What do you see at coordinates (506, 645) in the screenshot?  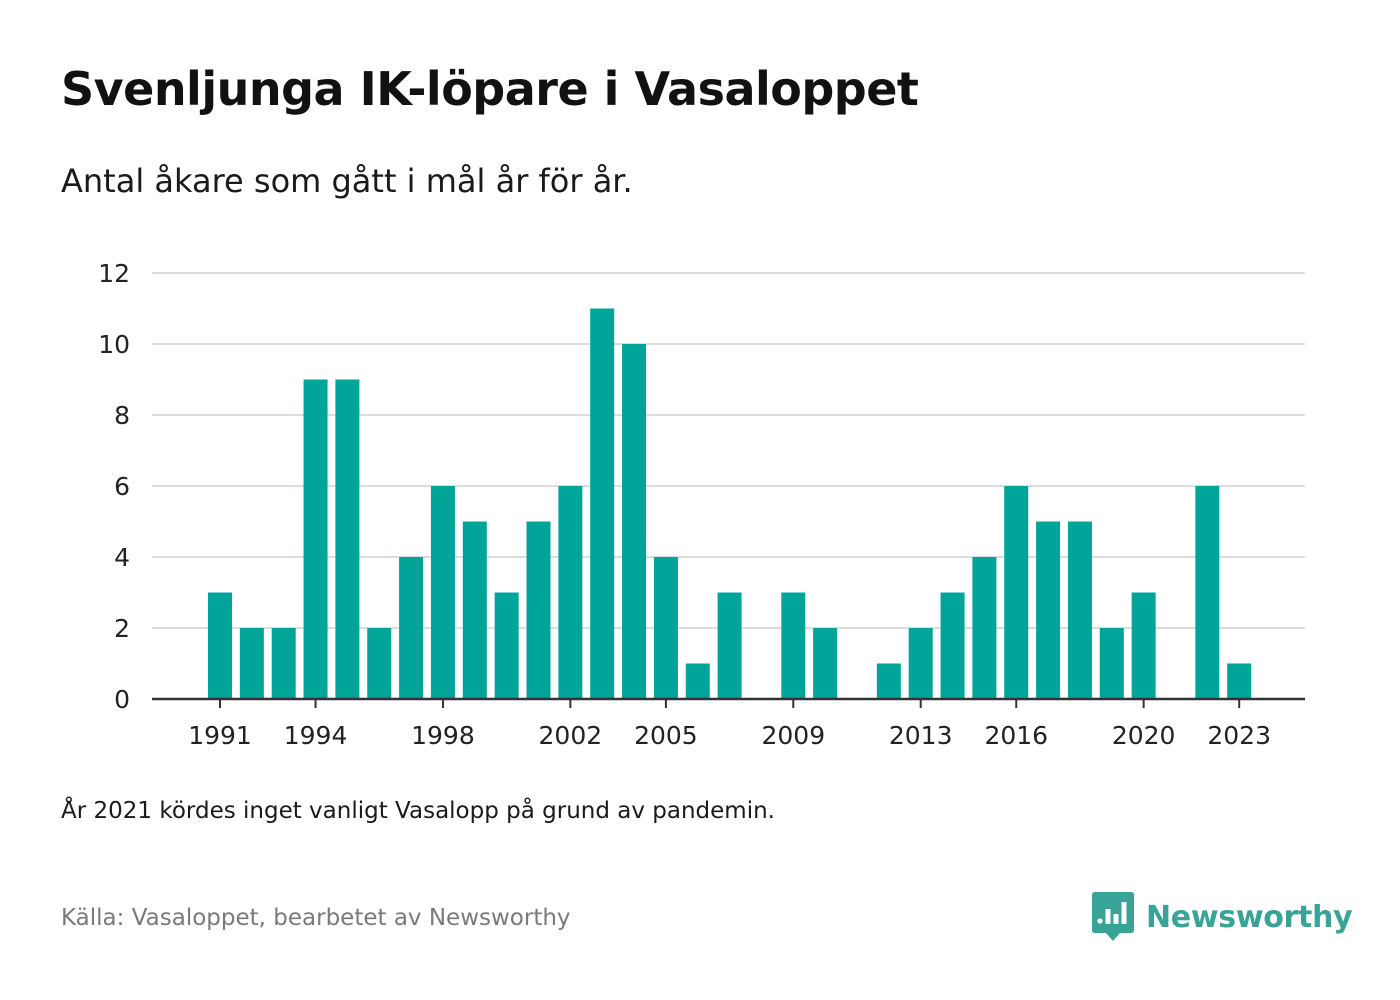 I see `bar-2000` at bounding box center [506, 645].